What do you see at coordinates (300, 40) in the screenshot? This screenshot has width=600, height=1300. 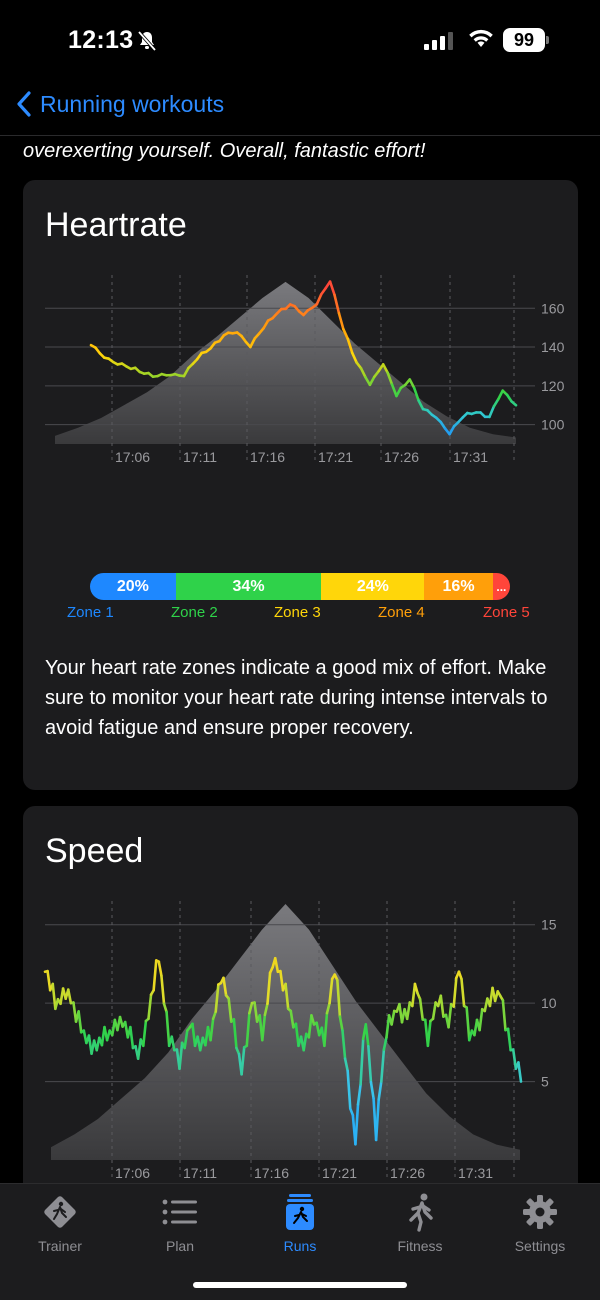 I see `status-bar: 12:13 99` at bounding box center [300, 40].